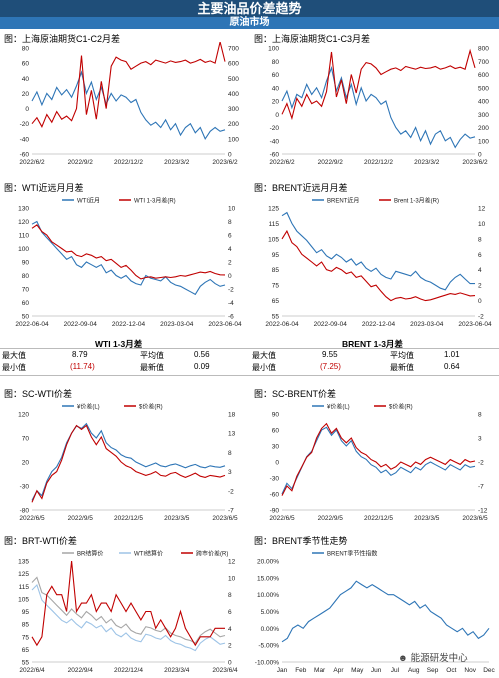 This screenshot has height=678, width=499. Describe the element at coordinates (282, 670) in the screenshot. I see `x-tick-label: Jan` at that location.